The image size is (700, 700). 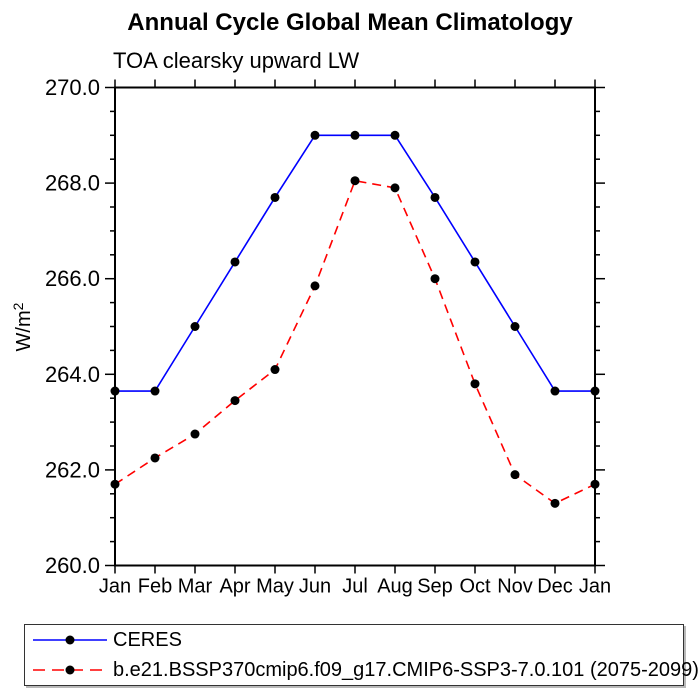 What do you see at coordinates (555, 587) in the screenshot?
I see `x-tick-label: Dec` at bounding box center [555, 587].